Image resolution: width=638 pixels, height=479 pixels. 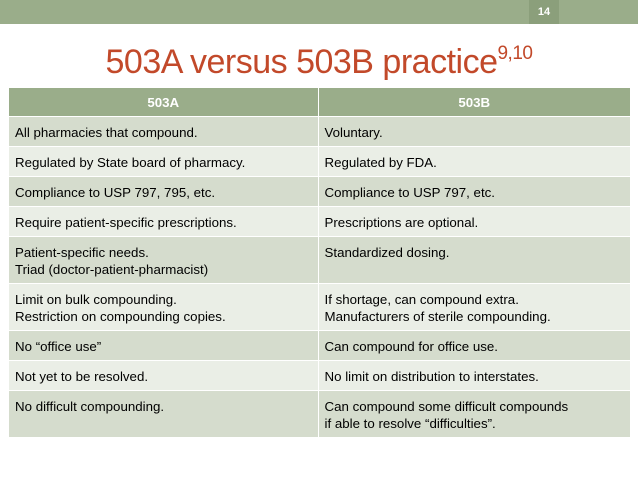 I want to click on cell-text-line: Compliance to USP 797, 795, etc., so click(x=115, y=192).